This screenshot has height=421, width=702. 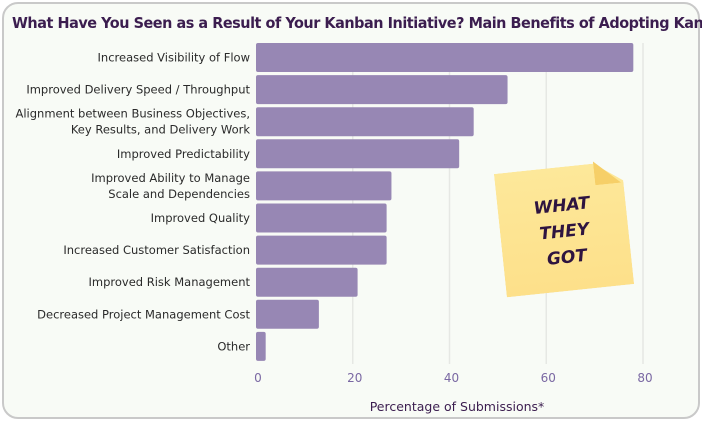 I want to click on category-label: Improved Risk Management, so click(x=170, y=282).